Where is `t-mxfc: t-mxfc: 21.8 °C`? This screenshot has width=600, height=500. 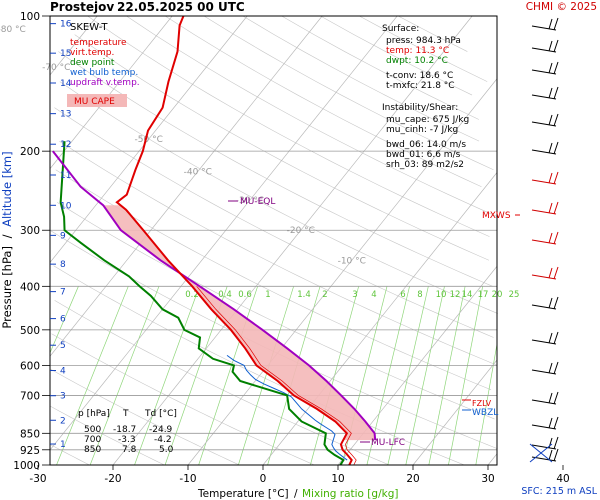 t-mxfc: t-mxfc: 21.8 °C is located at coordinates (420, 86).